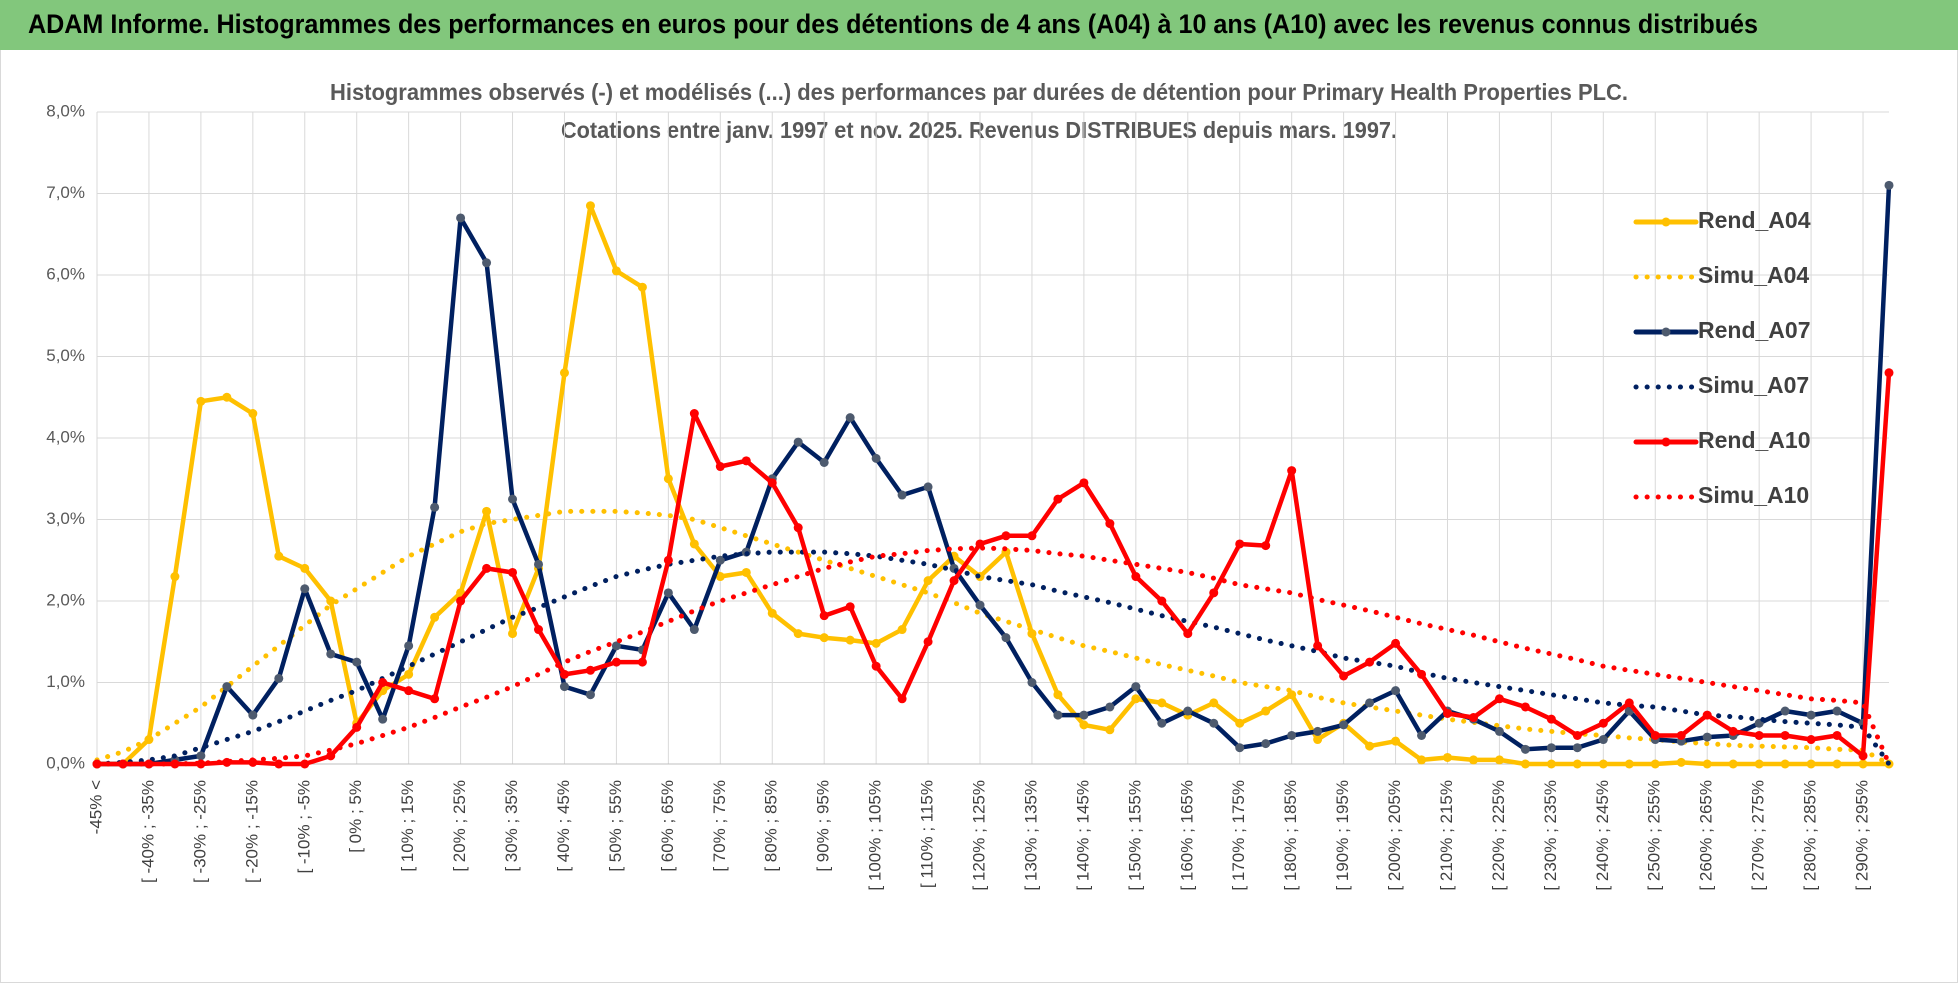 This screenshot has width=1958, height=983. I want to click on x-tick-label: [ 140% ; 145%, so click(1082, 835).